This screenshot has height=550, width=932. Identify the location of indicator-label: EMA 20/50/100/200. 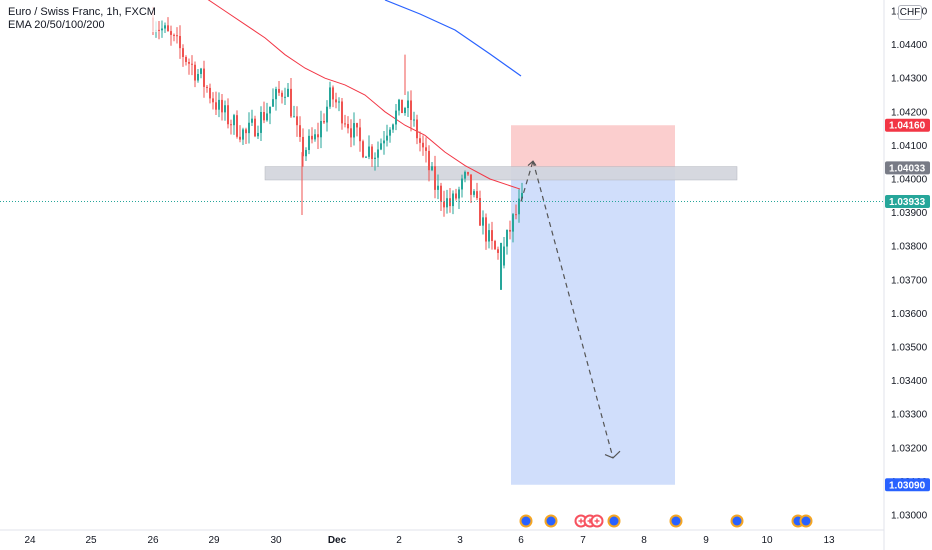
(56, 25).